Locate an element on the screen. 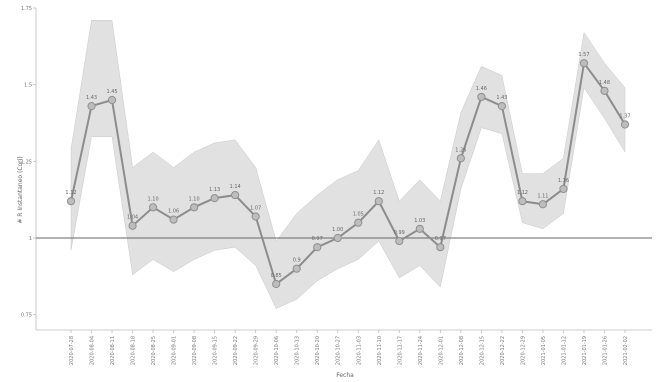 The height and width of the screenshot is (382, 658). y-tick-label: 1 is located at coordinates (30, 239).